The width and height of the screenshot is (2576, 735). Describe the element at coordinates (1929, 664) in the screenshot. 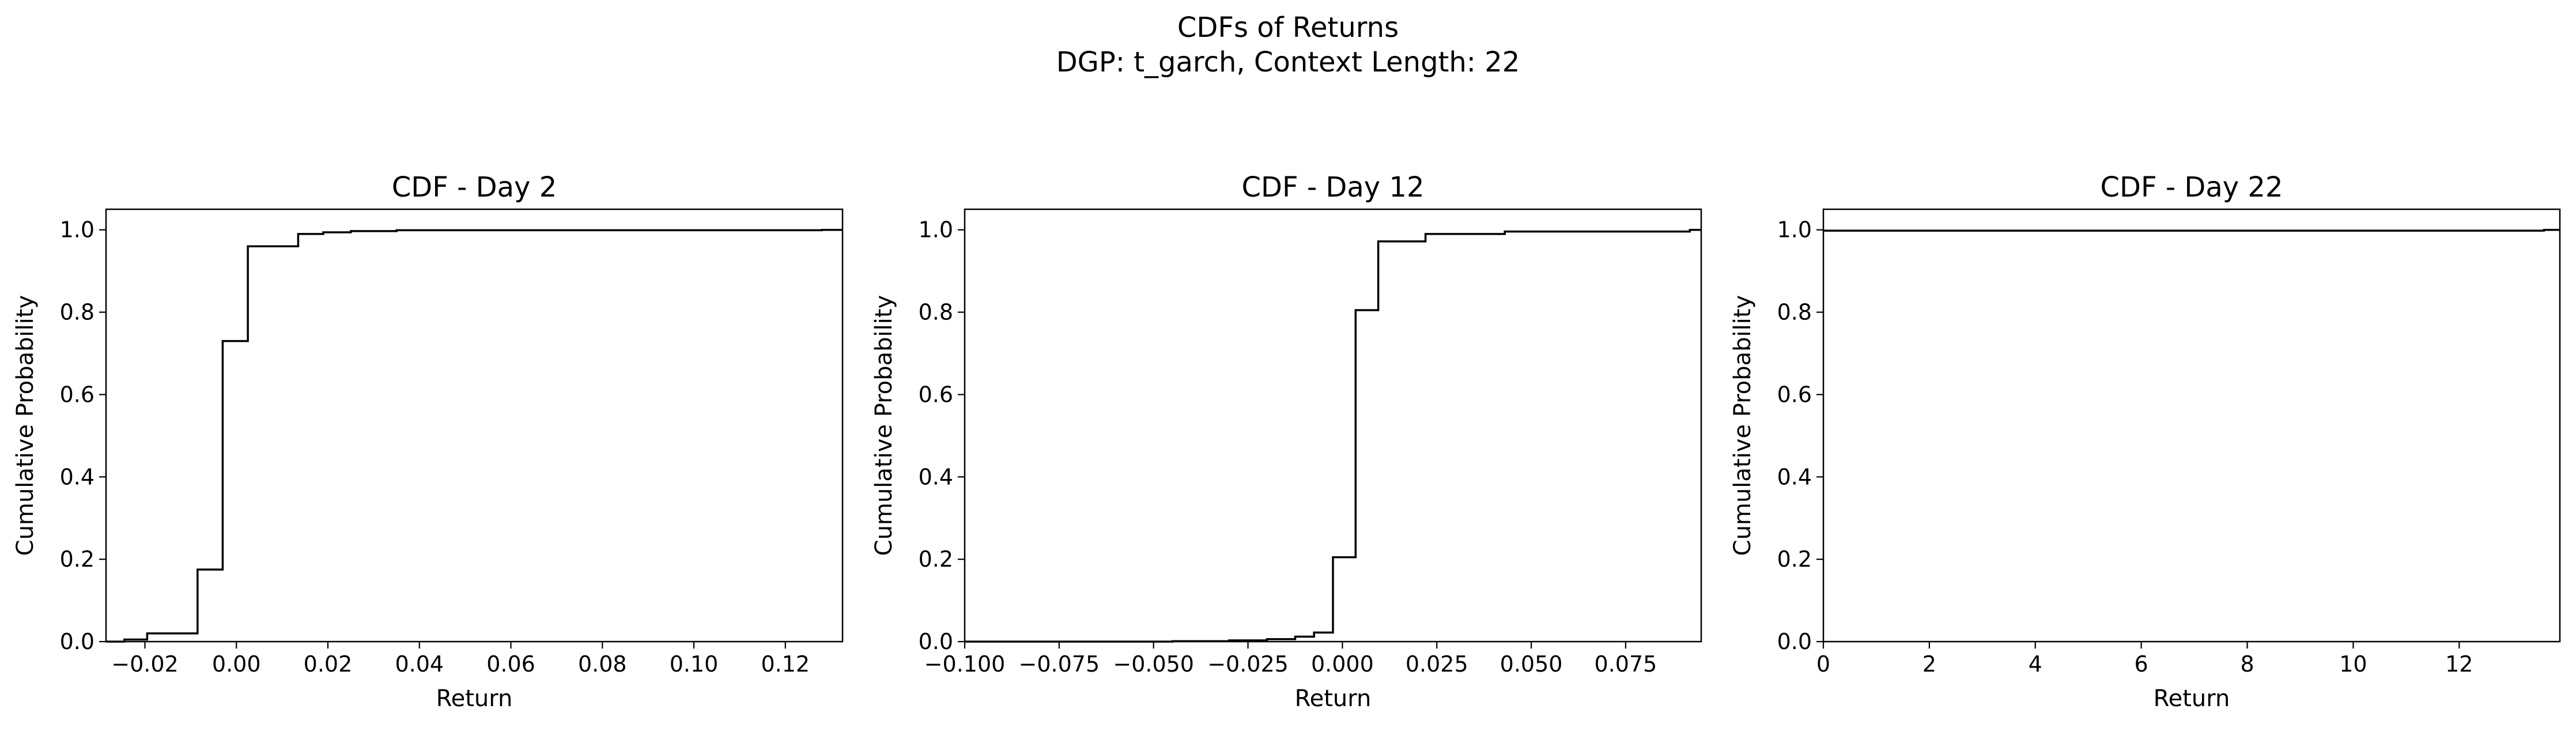

I see `x-tick-label: 2` at that location.